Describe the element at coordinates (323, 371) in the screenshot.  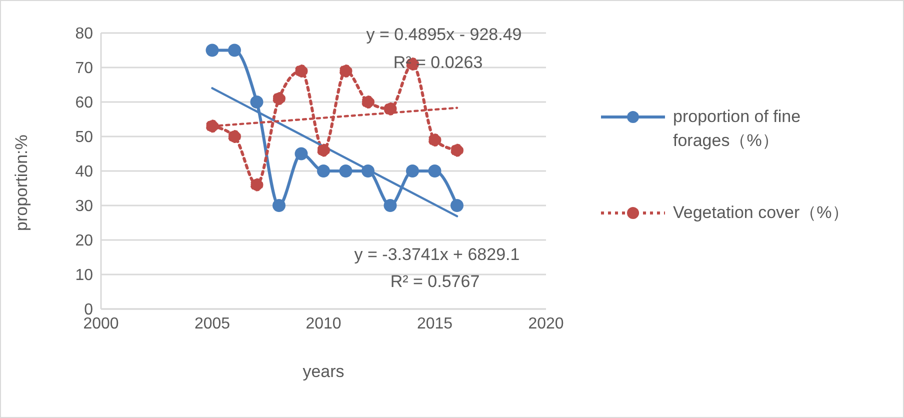
I see `x-axis-title: years` at that location.